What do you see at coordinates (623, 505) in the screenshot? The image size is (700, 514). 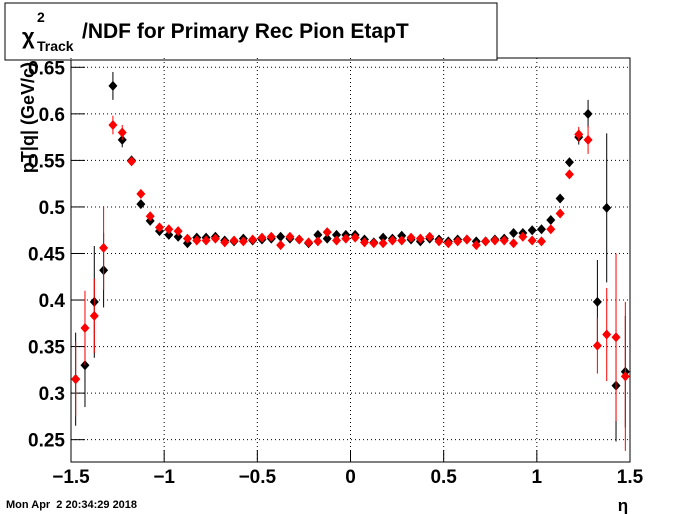 I see `x-axis-label: η` at bounding box center [623, 505].